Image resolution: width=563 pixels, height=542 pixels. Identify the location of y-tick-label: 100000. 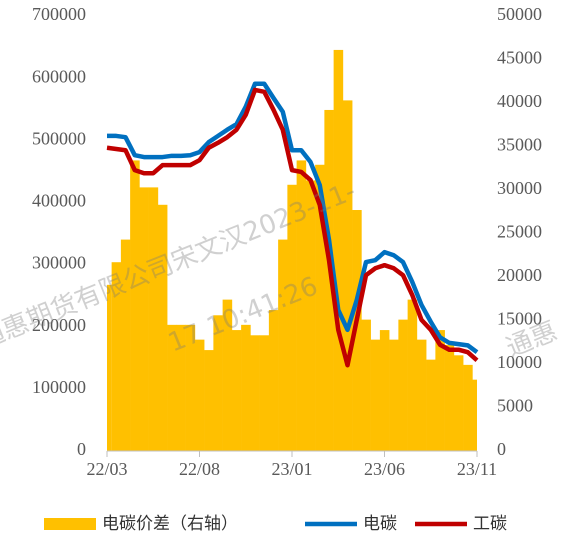
(59, 387).